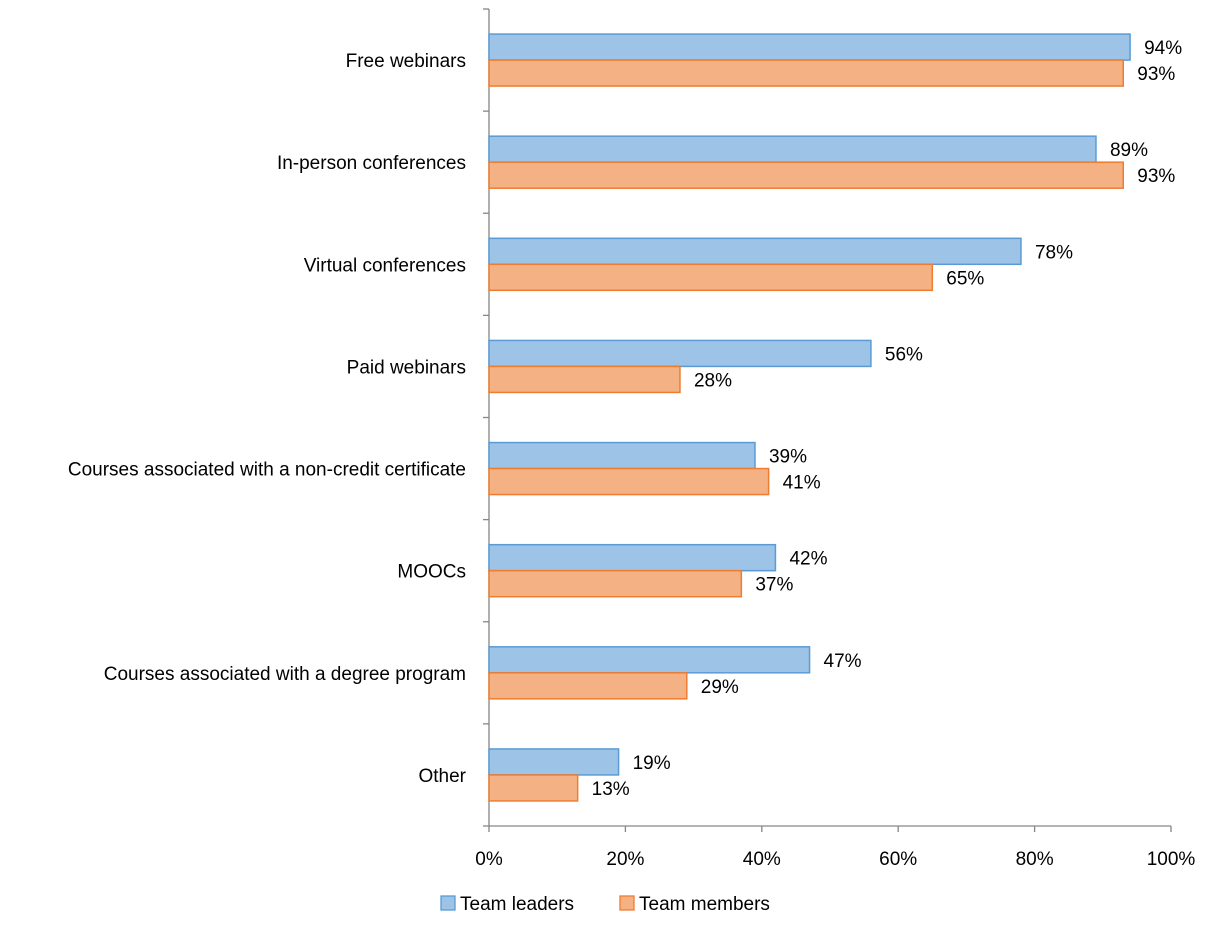 The image size is (1206, 925). I want to click on data-label: 37%, so click(774, 585).